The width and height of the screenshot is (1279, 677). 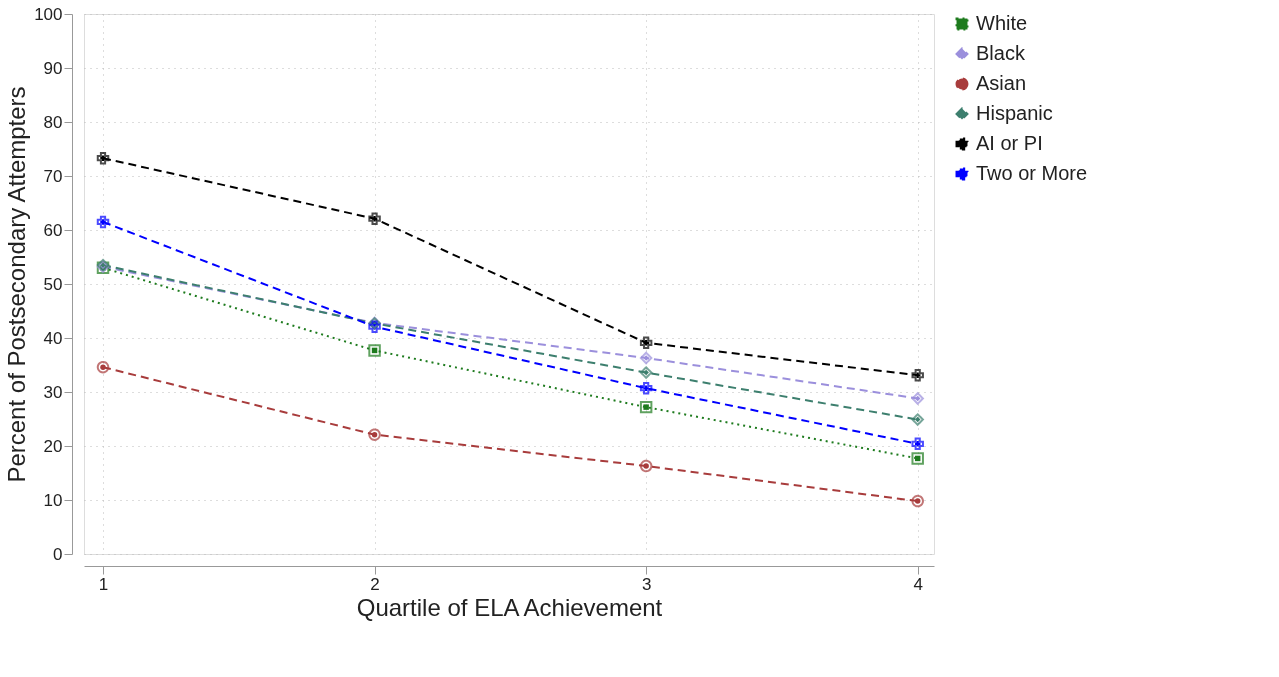 What do you see at coordinates (1002, 23) in the screenshot?
I see `legend-label: White` at bounding box center [1002, 23].